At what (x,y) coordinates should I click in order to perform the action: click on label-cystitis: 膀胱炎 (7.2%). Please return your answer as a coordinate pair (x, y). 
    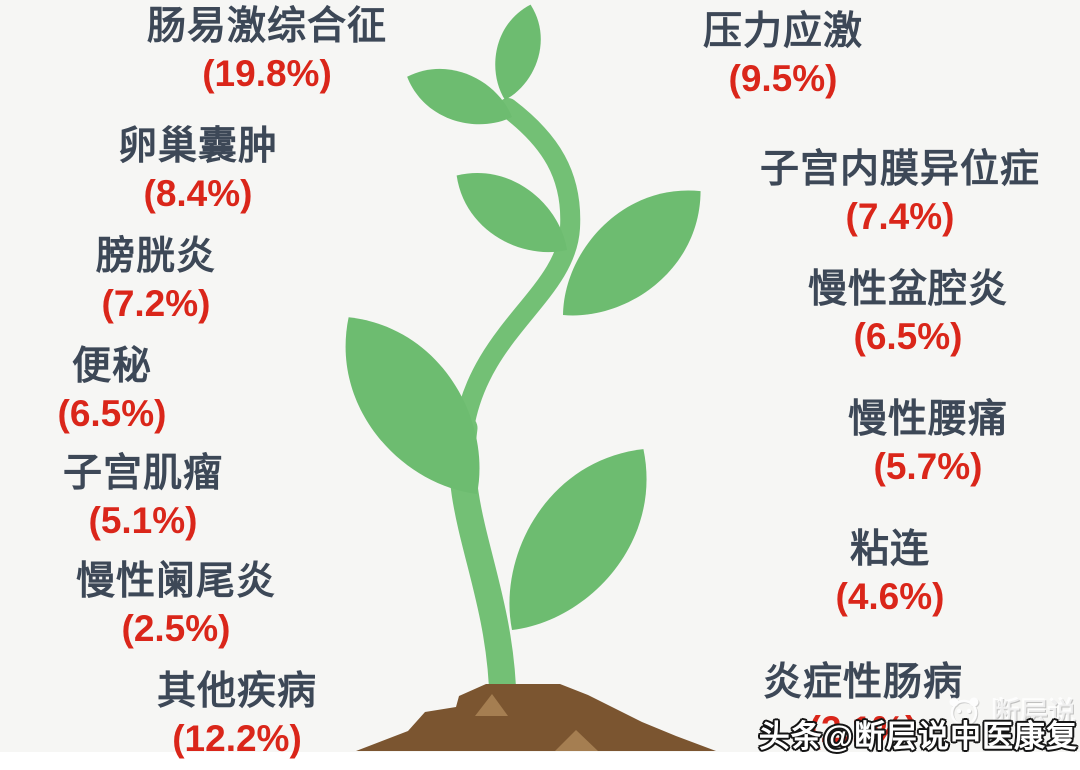
    Looking at the image, I should click on (156, 281).